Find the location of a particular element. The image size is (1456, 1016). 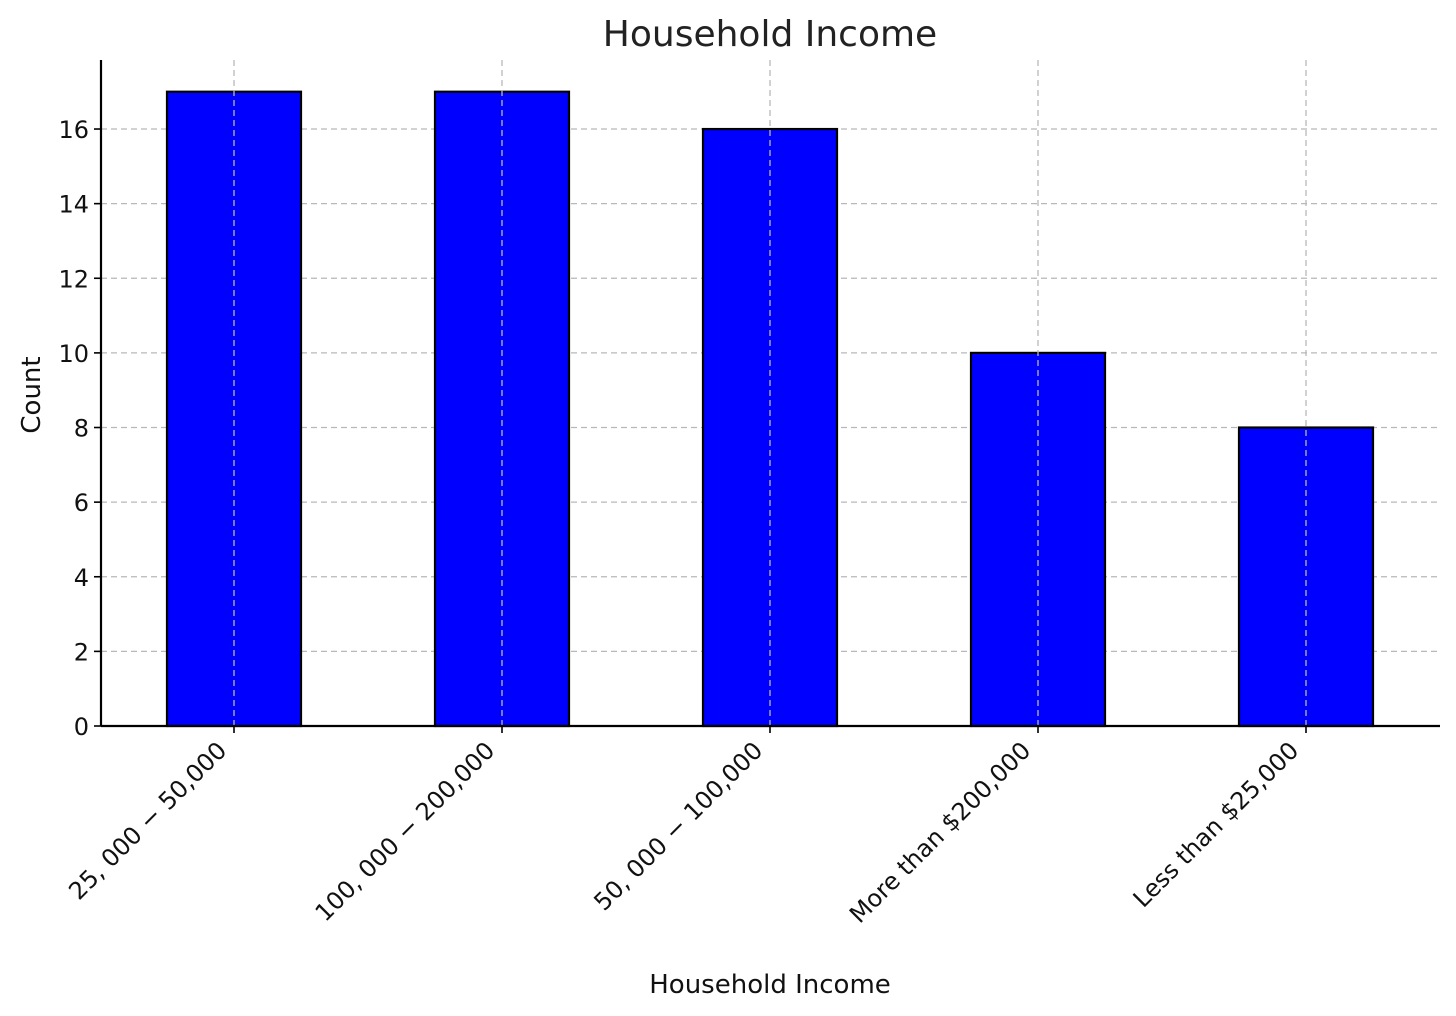

y-tick-label: 16 is located at coordinates (73, 130).